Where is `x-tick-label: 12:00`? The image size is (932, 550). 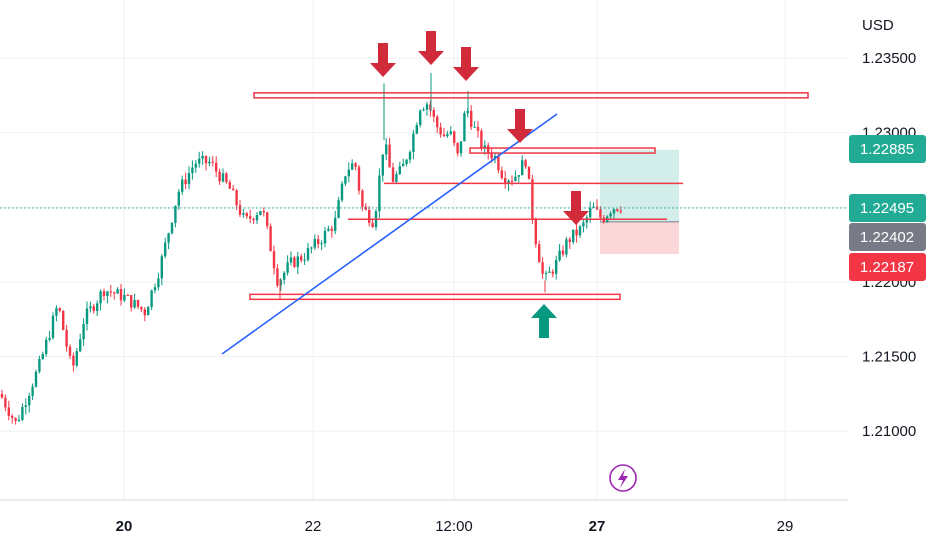
x-tick-label: 12:00 is located at coordinates (454, 526).